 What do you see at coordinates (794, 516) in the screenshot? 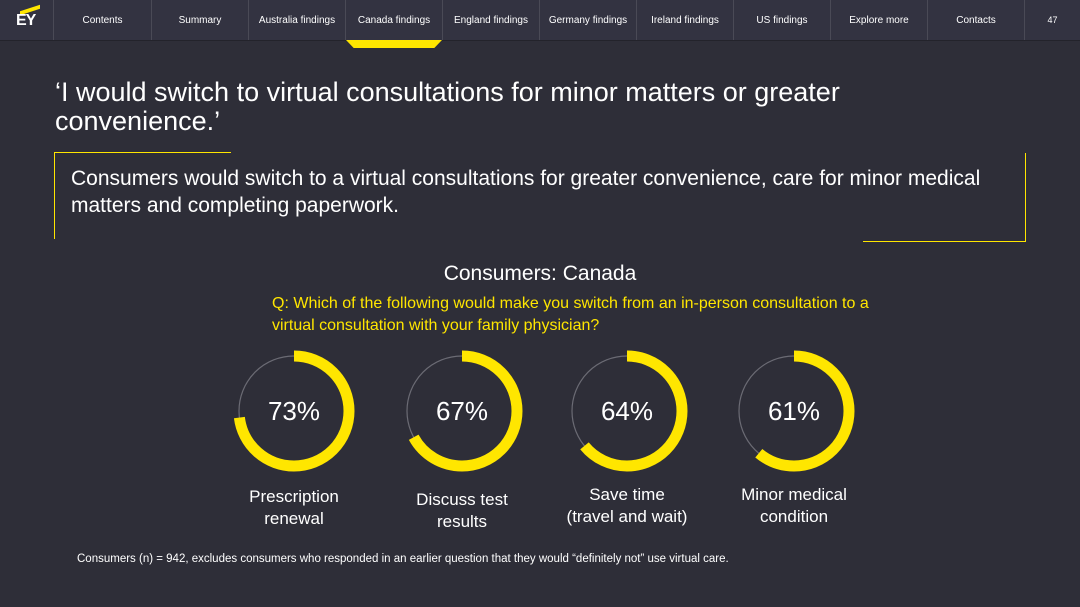
I see `category-label-line: condition` at bounding box center [794, 516].